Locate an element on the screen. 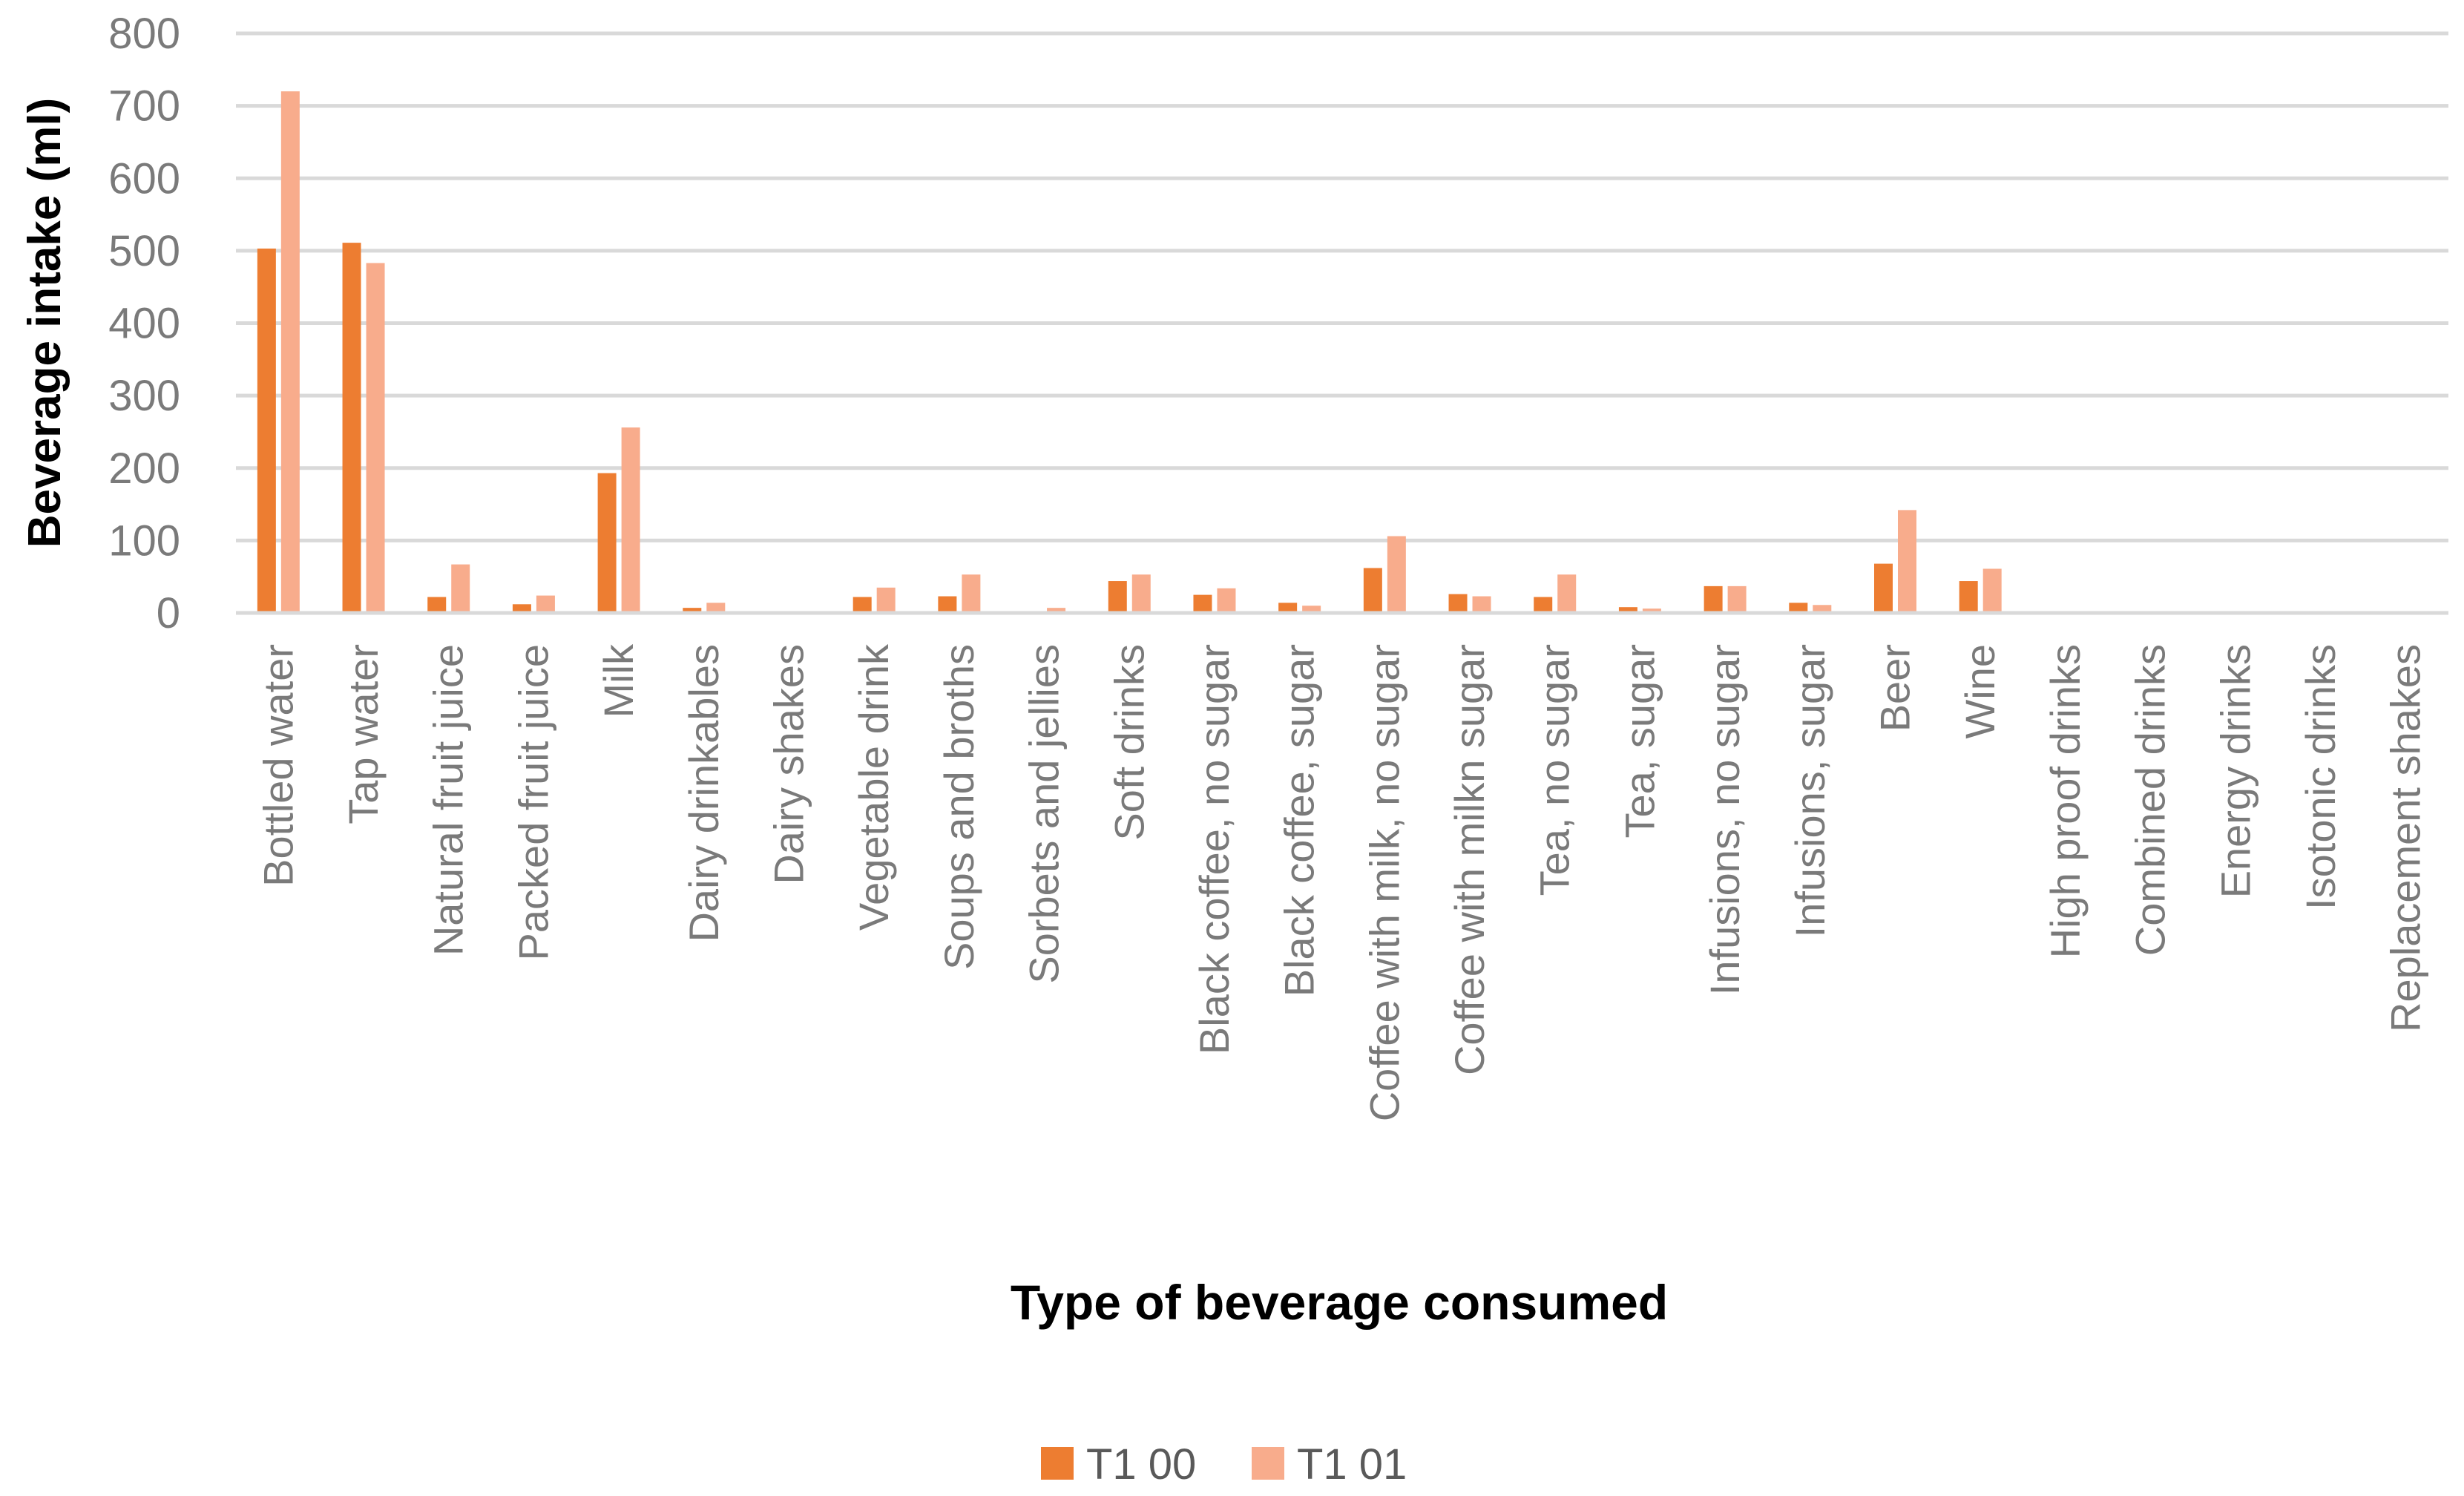 This screenshot has height=1496, width=2464. x-tick-label: Dairy shakes is located at coordinates (789, 764).